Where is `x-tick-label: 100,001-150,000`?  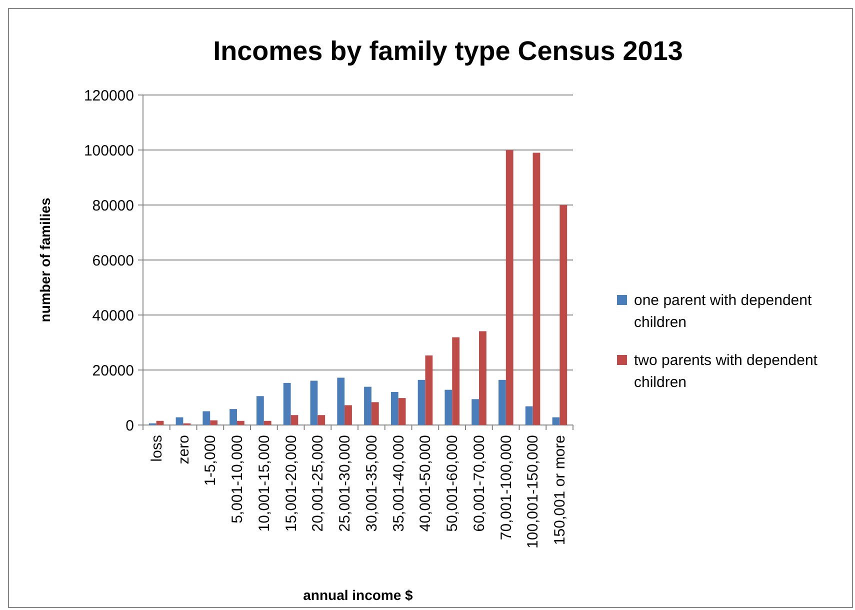
x-tick-label: 100,001-150,000 is located at coordinates (533, 491).